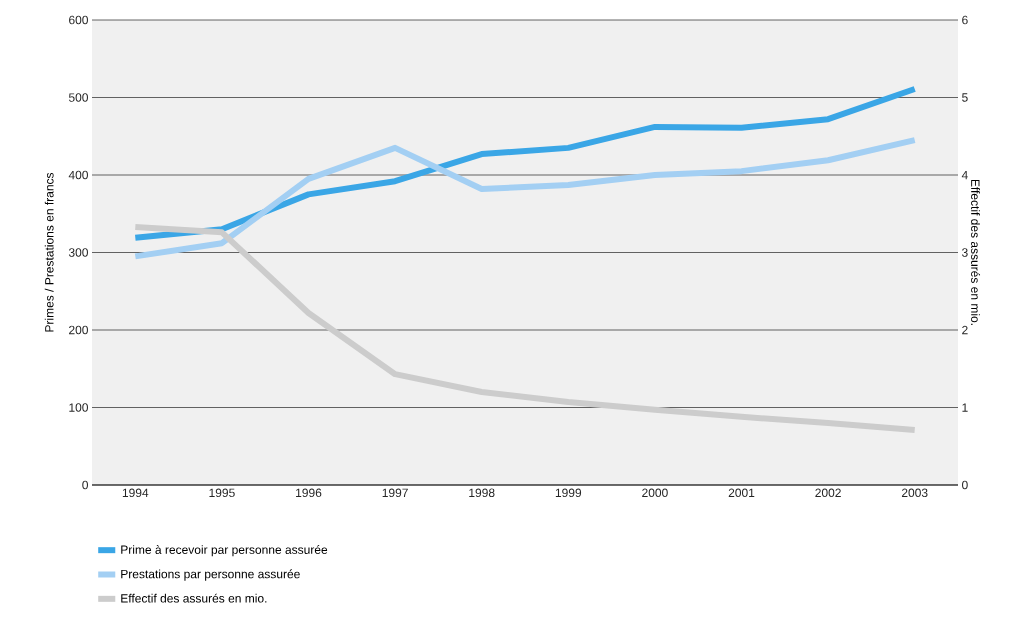 This screenshot has width=1024, height=641. I want to click on x-tick-label: 2002, so click(828, 493).